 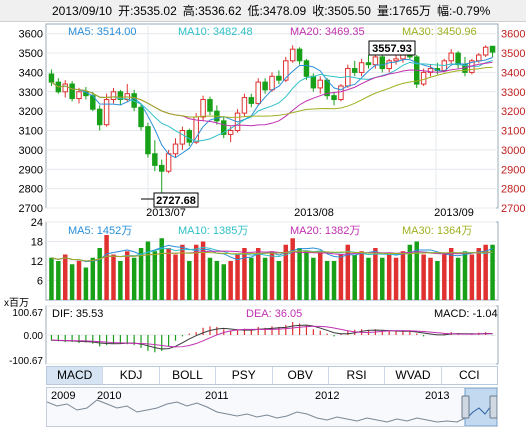 What do you see at coordinates (26, 337) in the screenshot?
I see `macd-y-axis: 100.67 0.00 -100.67` at bounding box center [26, 337].